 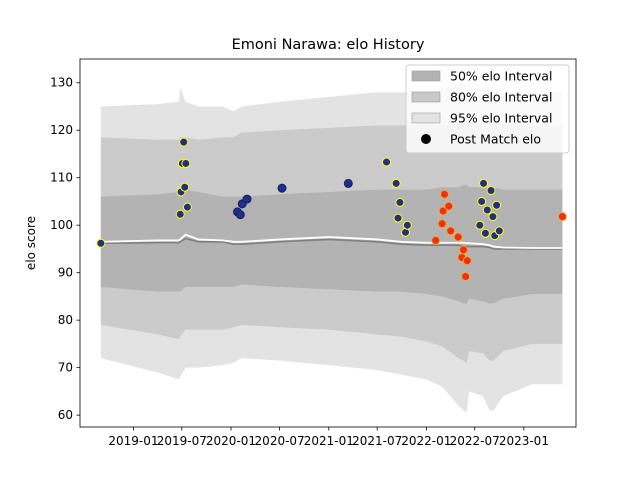 What do you see at coordinates (377, 441) in the screenshot?
I see `x-tick-label: 2021-07` at bounding box center [377, 441].